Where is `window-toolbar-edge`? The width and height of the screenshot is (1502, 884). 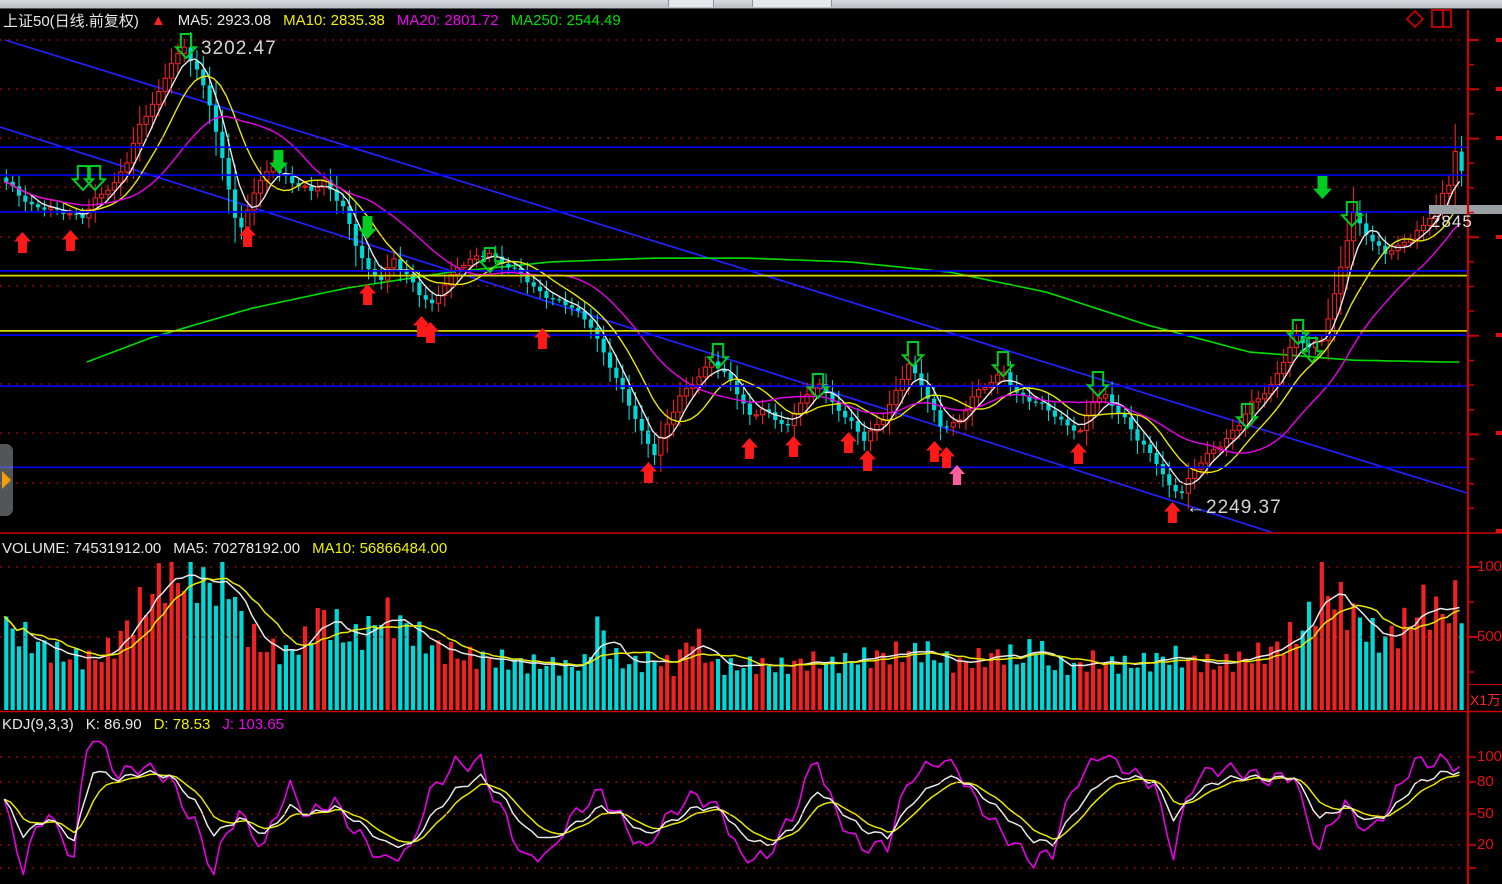
window-toolbar-edge is located at coordinates (751, 4).